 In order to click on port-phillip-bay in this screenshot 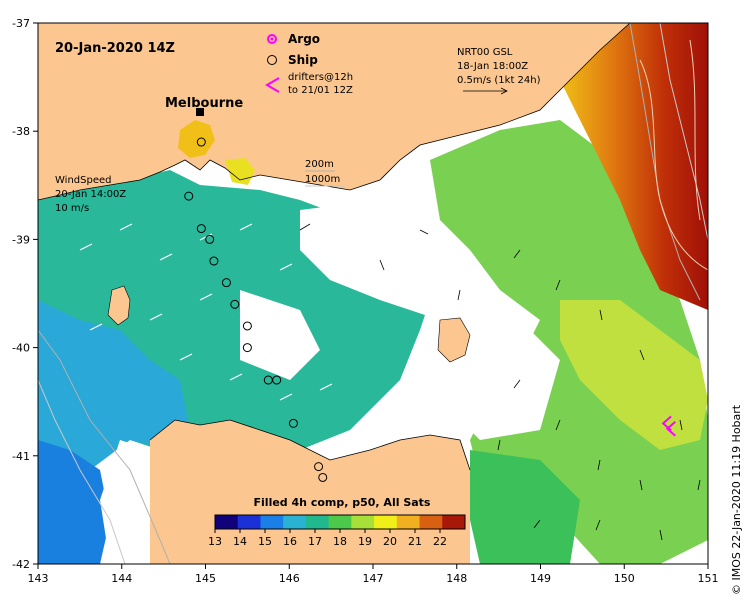, I will do `click(196, 139)`.